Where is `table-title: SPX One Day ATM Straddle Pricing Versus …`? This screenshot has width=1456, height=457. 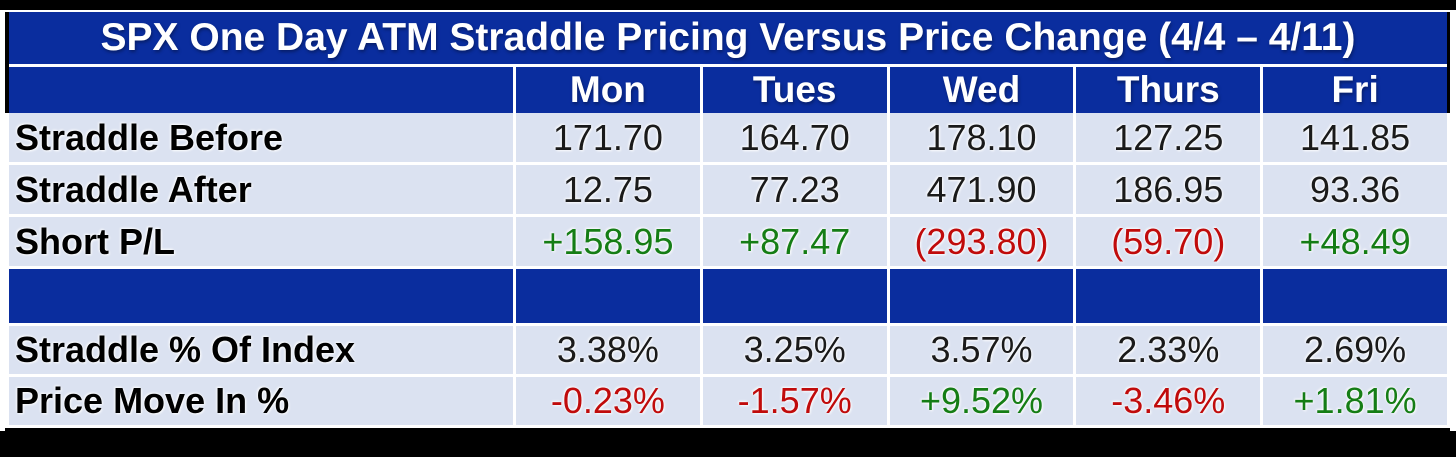 table-title: SPX One Day ATM Straddle Pricing Versus … is located at coordinates (728, 38).